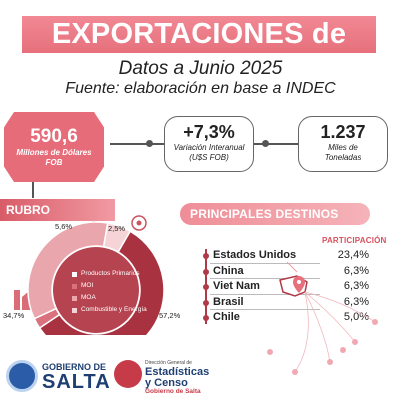 The height and width of the screenshot is (400, 401). What do you see at coordinates (22, 376) in the screenshot?
I see `salta-emblem-icon` at bounding box center [22, 376].